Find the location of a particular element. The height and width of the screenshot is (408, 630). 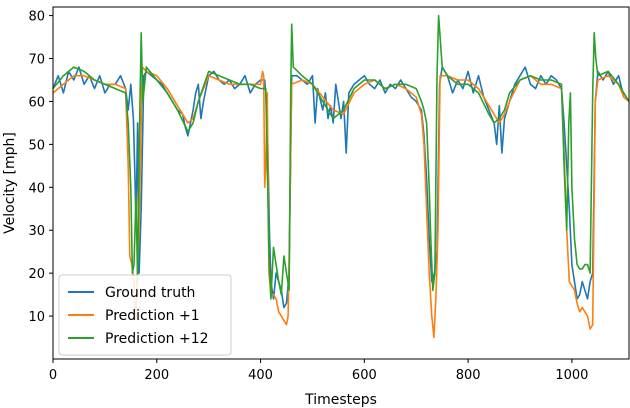

y-tick-label: 50 is located at coordinates (36, 145).